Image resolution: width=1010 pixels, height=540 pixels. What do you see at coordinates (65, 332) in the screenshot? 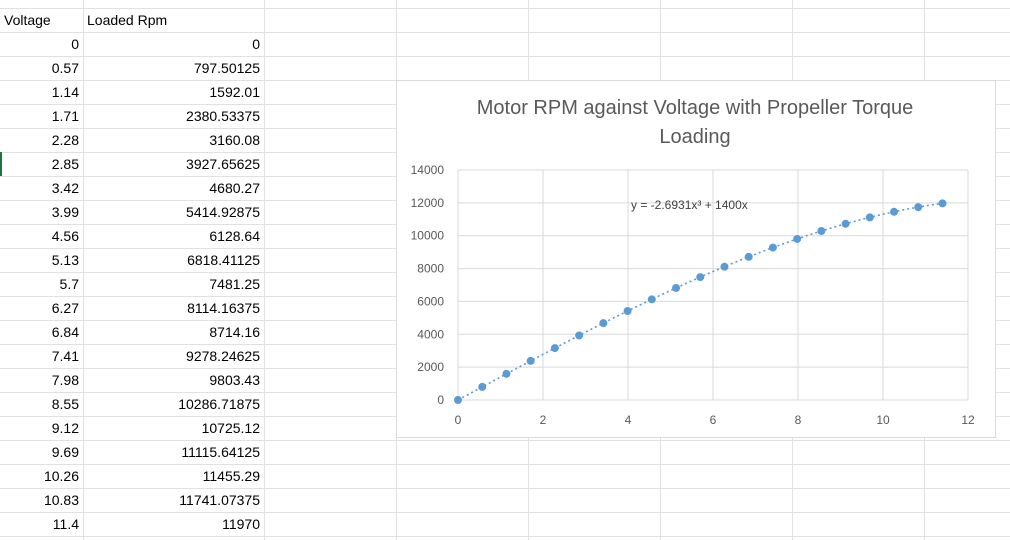
I see `voltage-cell: 6.84` at bounding box center [65, 332].